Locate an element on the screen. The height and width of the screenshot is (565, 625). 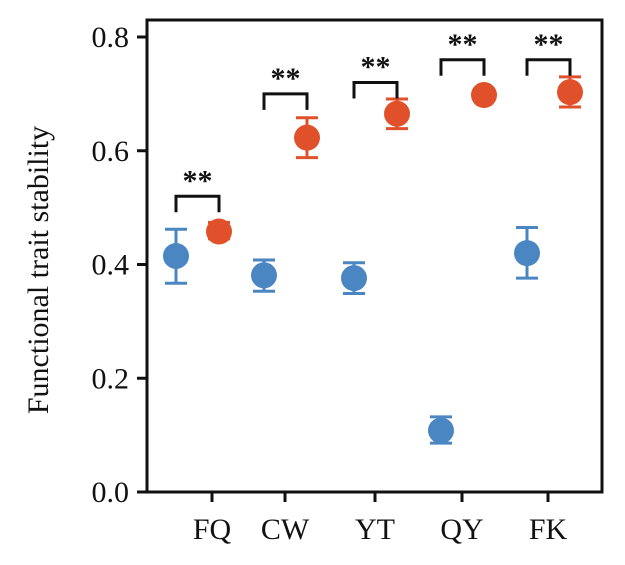
x-tick-label: CW is located at coordinates (285, 529).